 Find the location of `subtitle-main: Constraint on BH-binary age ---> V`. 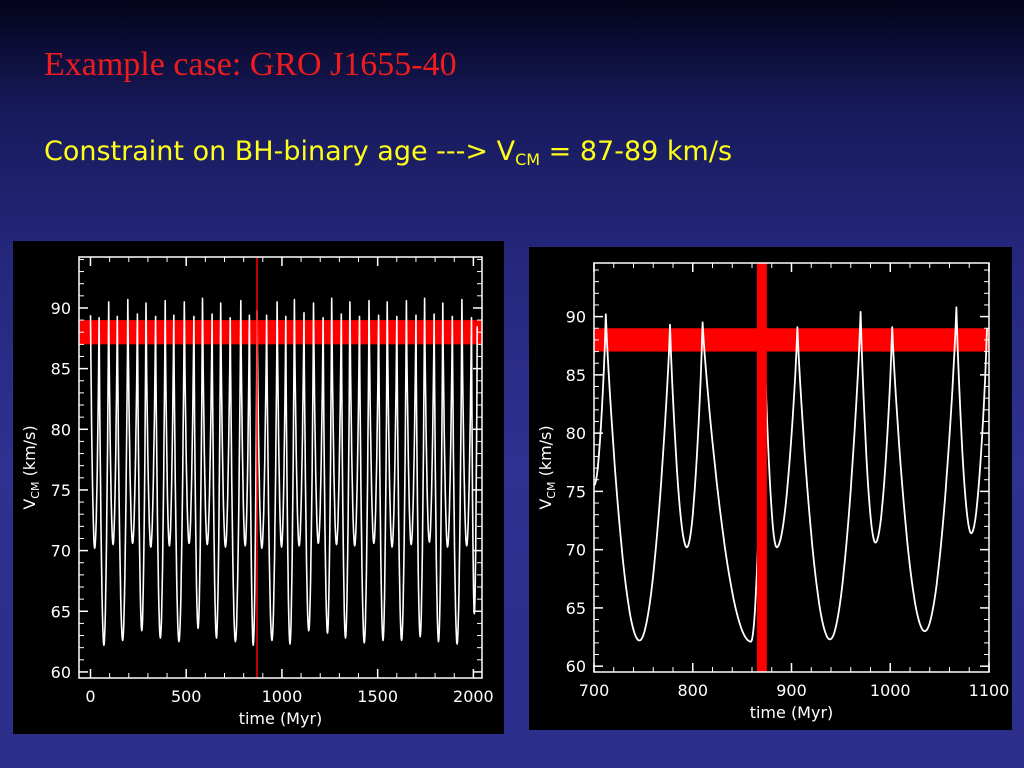

subtitle-main: Constraint on BH-binary age ---> V is located at coordinates (280, 151).